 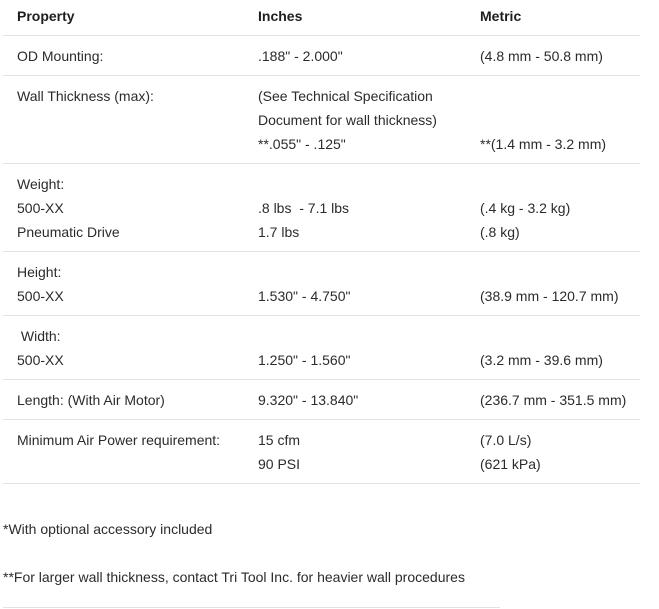 What do you see at coordinates (279, 440) in the screenshot?
I see `inches-line: 15 cfm` at bounding box center [279, 440].